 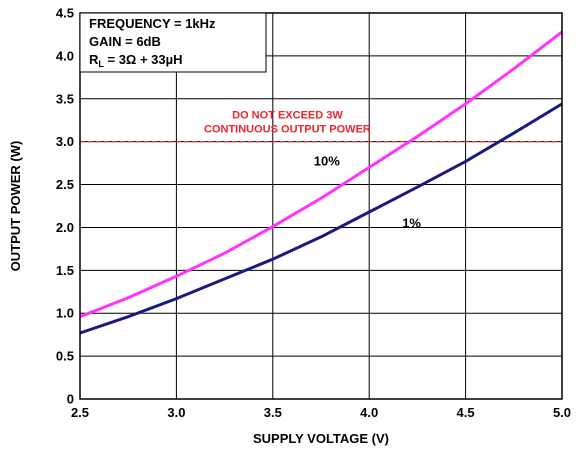 What do you see at coordinates (65, 270) in the screenshot?
I see `y-tick-label: 1.5` at bounding box center [65, 270].